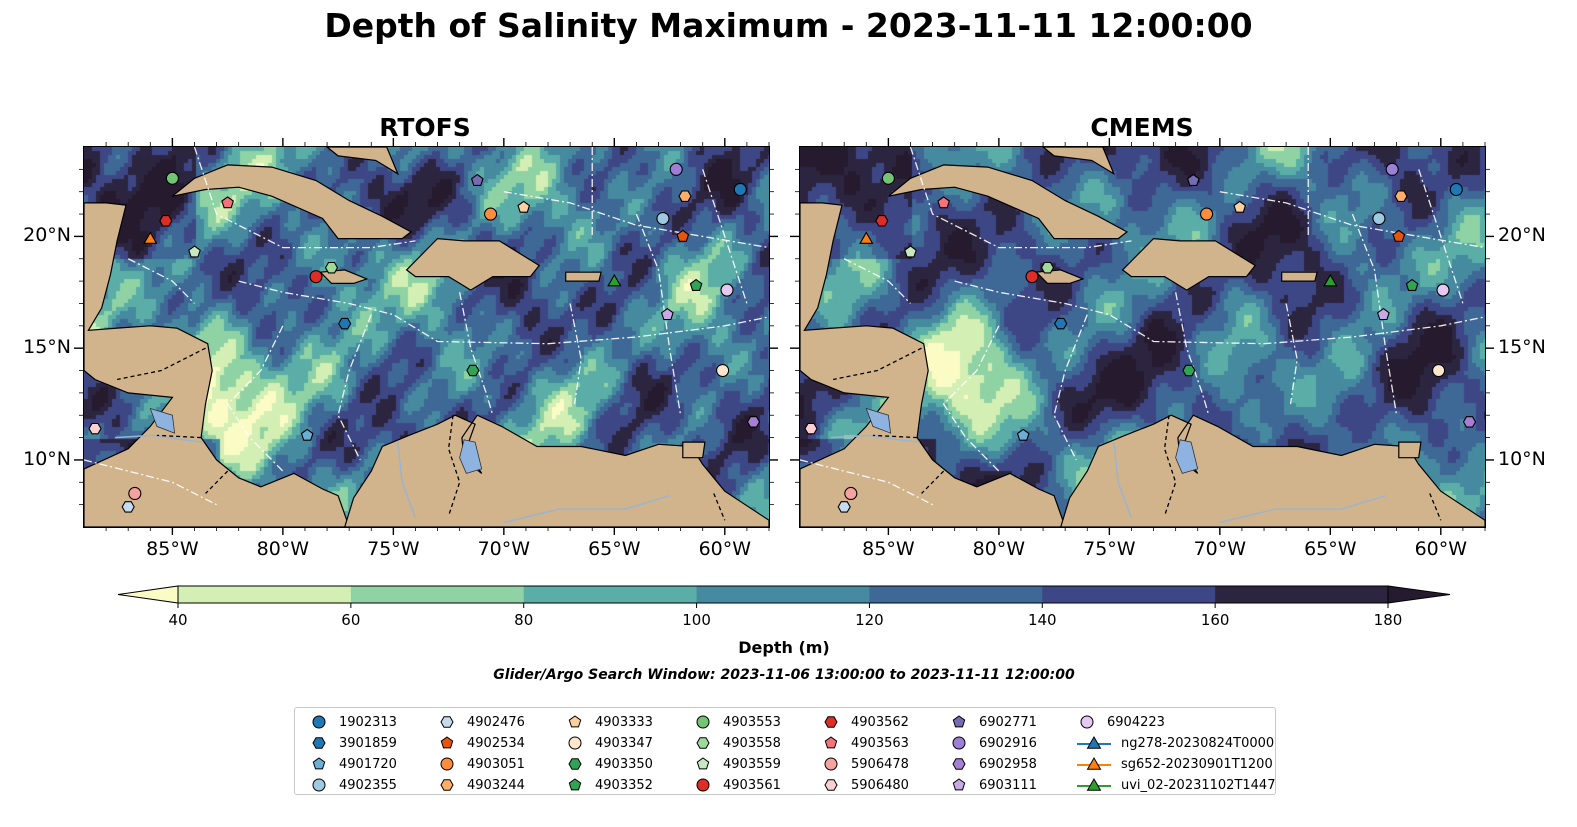  Describe the element at coordinates (481, 764) in the screenshot. I see `legend-item-4903051: 4903051` at that location.